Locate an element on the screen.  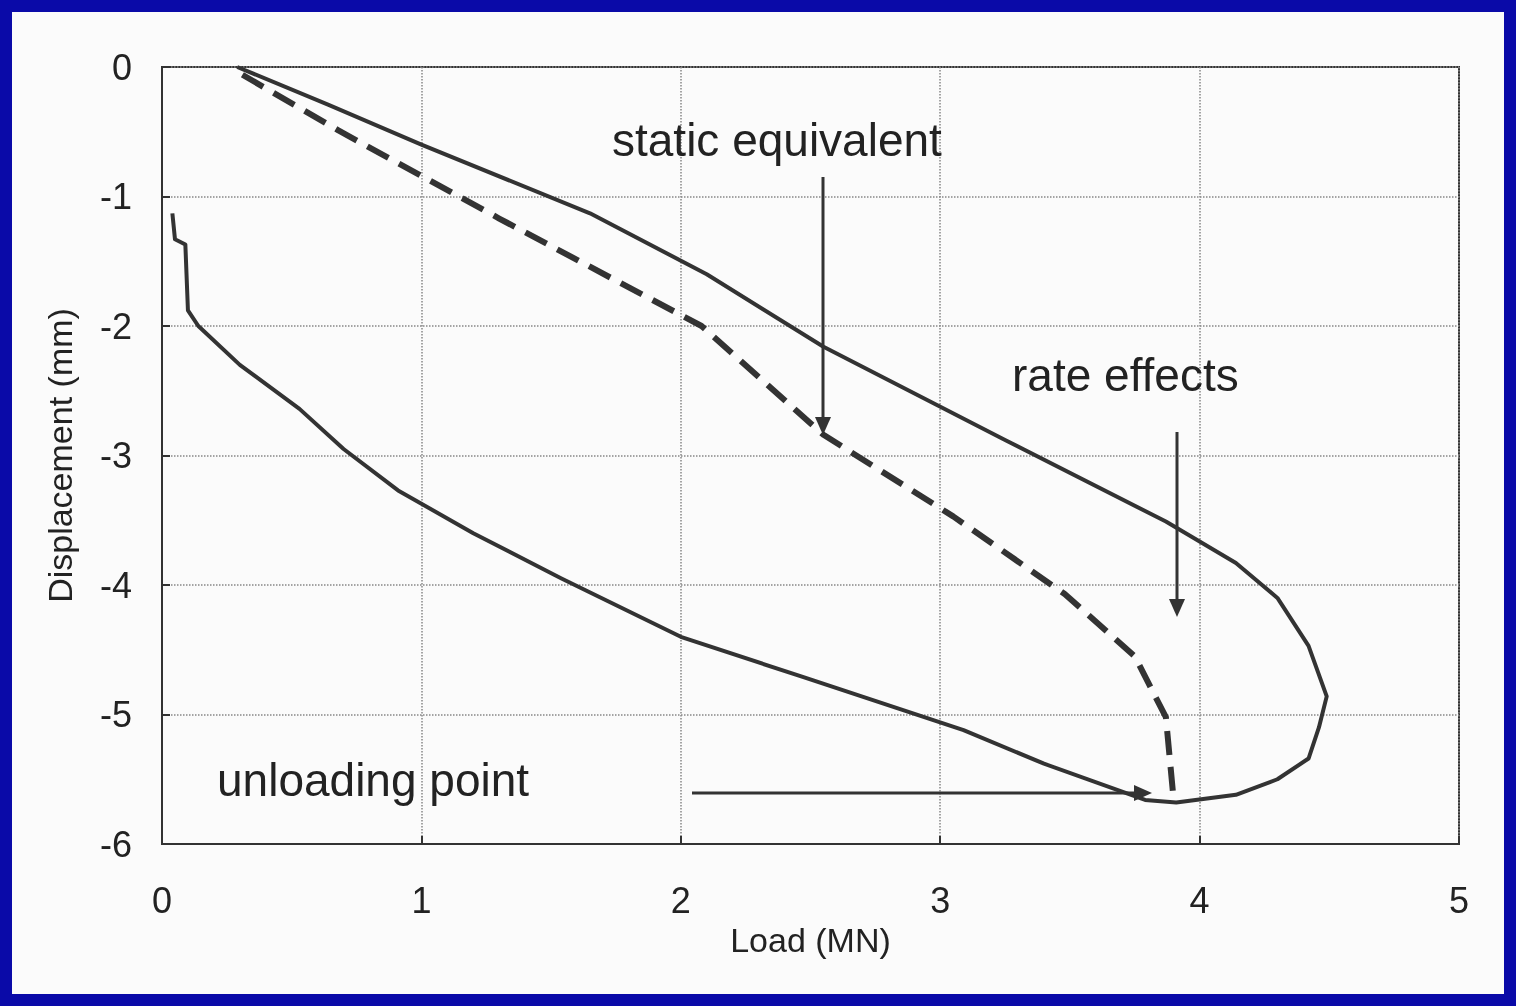
y-tick-label: -5 is located at coordinates (115, 714).